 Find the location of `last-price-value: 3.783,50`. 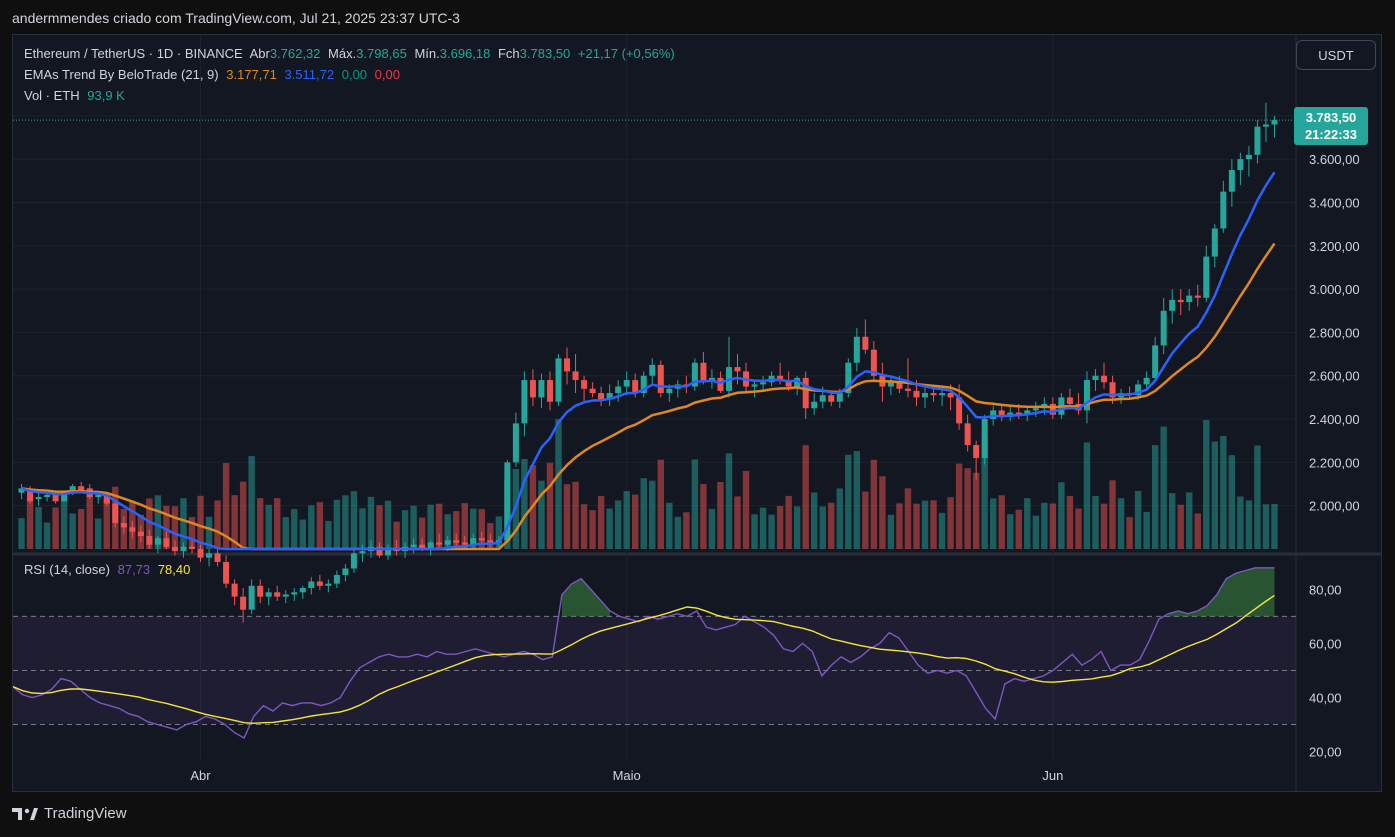

last-price-value: 3.783,50 is located at coordinates (1331, 117).